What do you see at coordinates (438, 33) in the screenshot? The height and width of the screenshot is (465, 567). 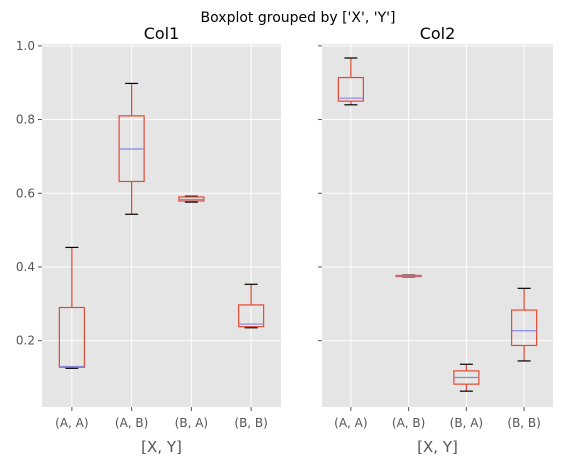 I see `panel-title: Col2` at bounding box center [438, 33].